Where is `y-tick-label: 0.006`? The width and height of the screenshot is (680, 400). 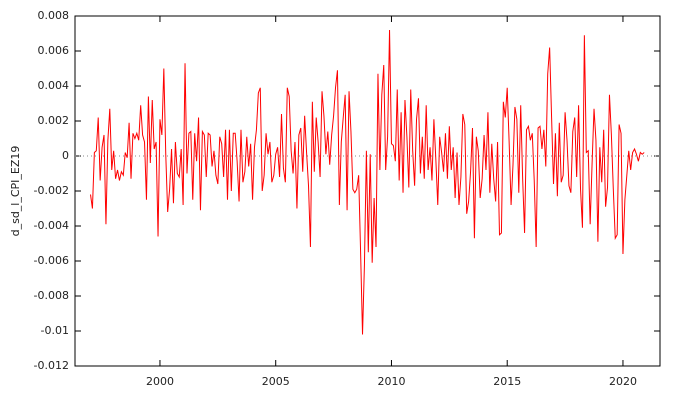 y-tick-label: 0.006 is located at coordinates (54, 50).